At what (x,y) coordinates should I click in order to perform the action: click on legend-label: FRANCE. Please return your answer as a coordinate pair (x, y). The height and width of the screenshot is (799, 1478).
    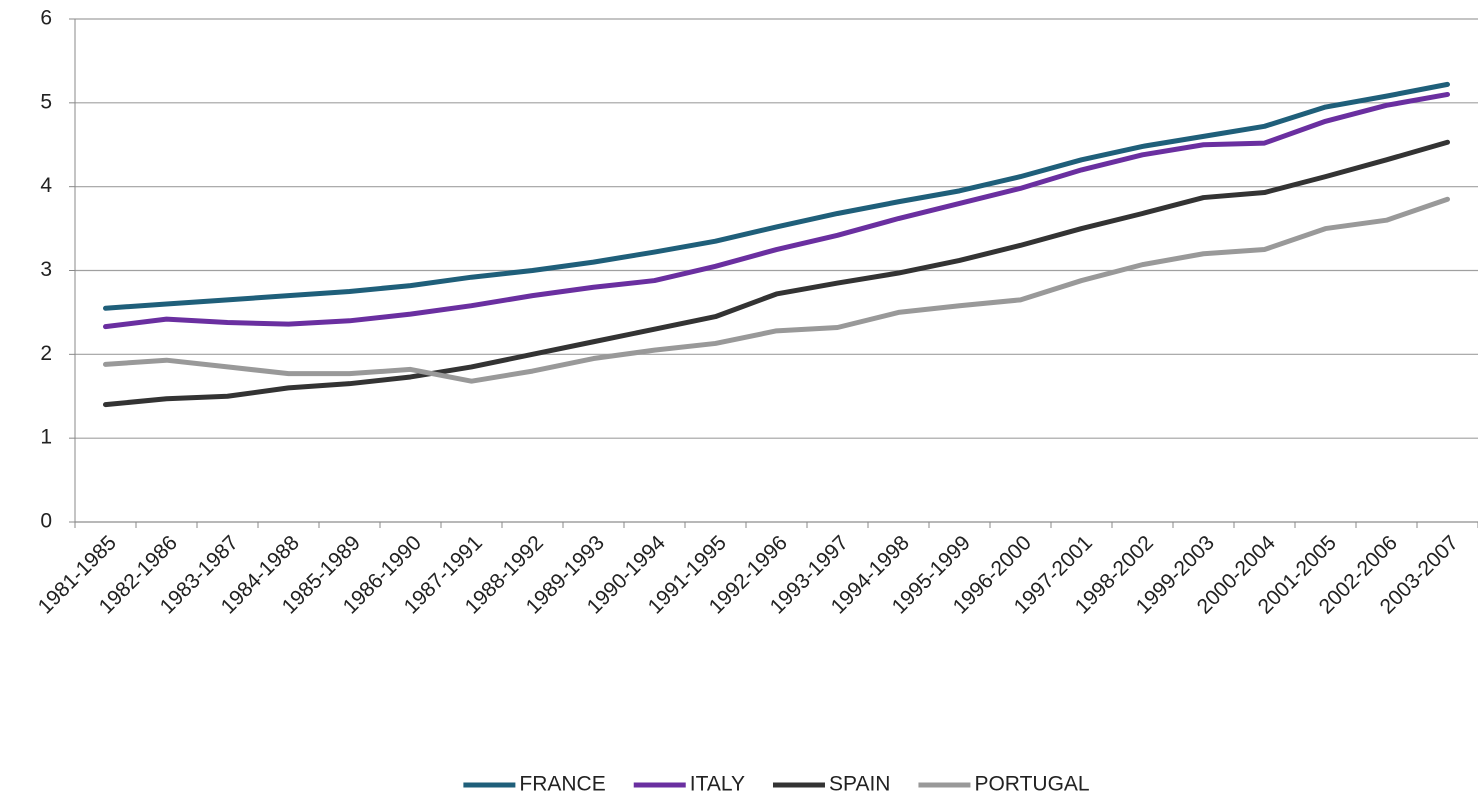
    Looking at the image, I should click on (562, 784).